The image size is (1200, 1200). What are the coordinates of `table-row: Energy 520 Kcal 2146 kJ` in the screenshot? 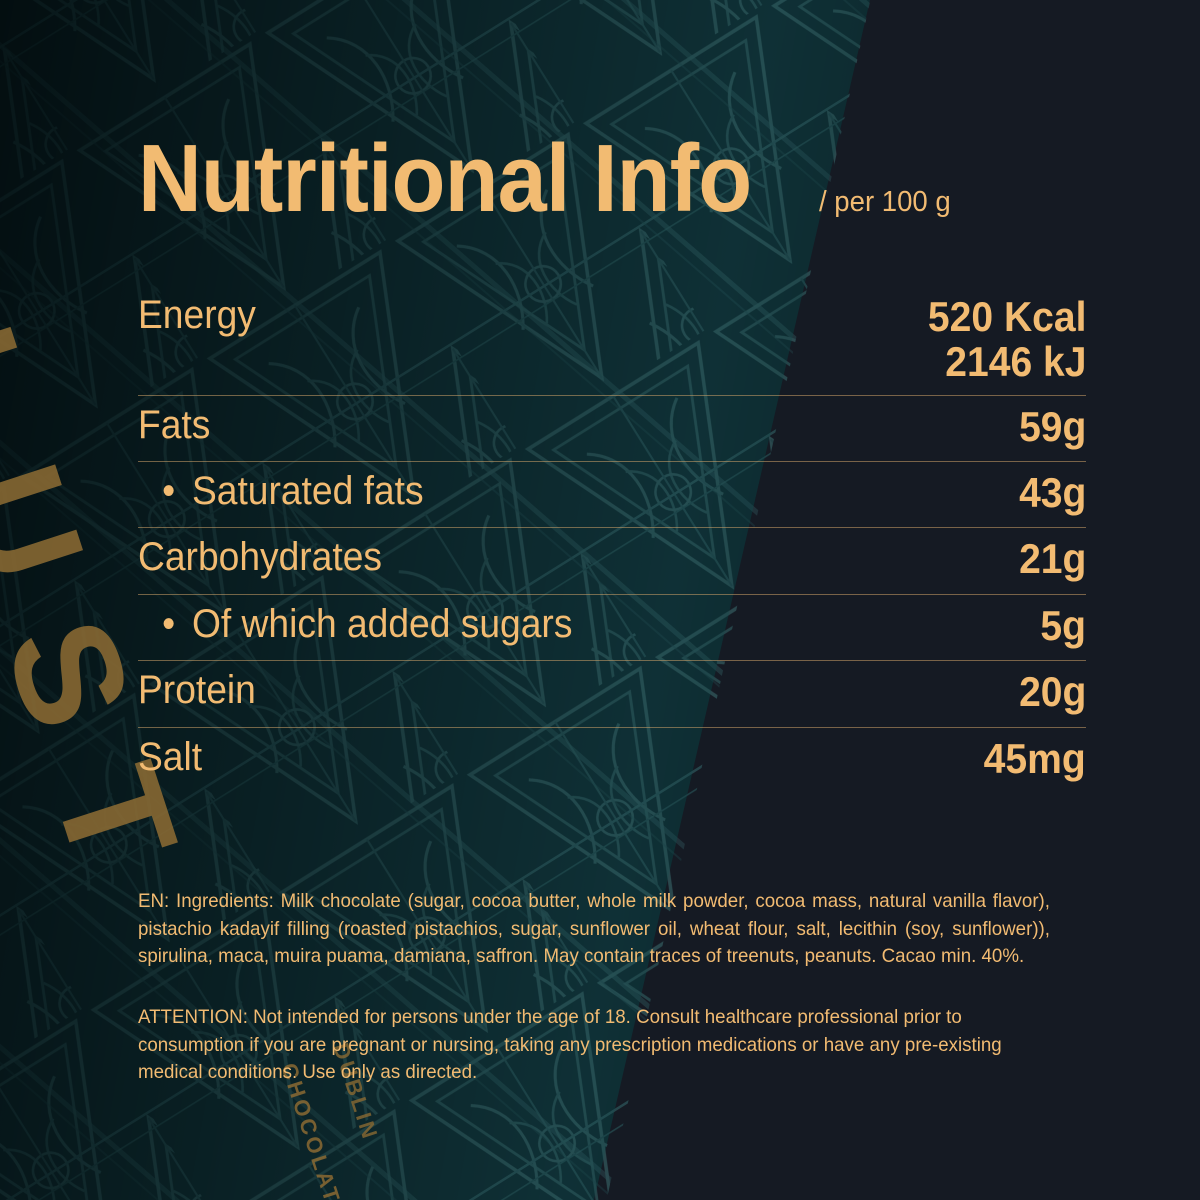 It's located at (612, 342).